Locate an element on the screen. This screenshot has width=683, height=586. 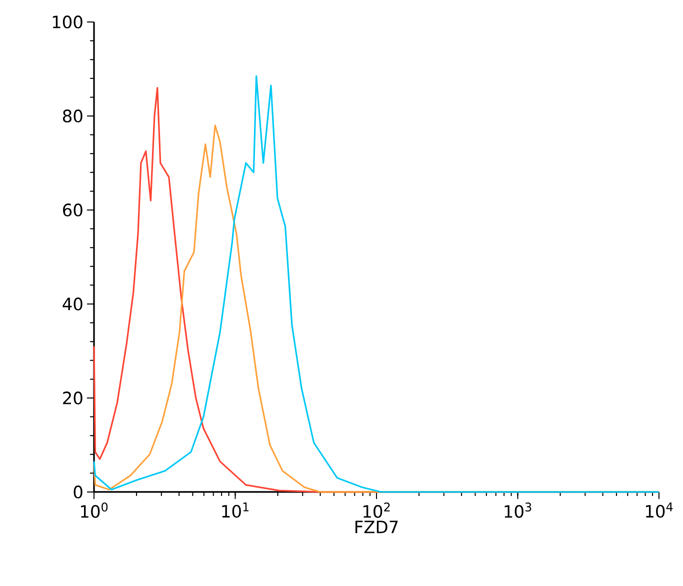
y-tick-label: 40 is located at coordinates (72, 304).